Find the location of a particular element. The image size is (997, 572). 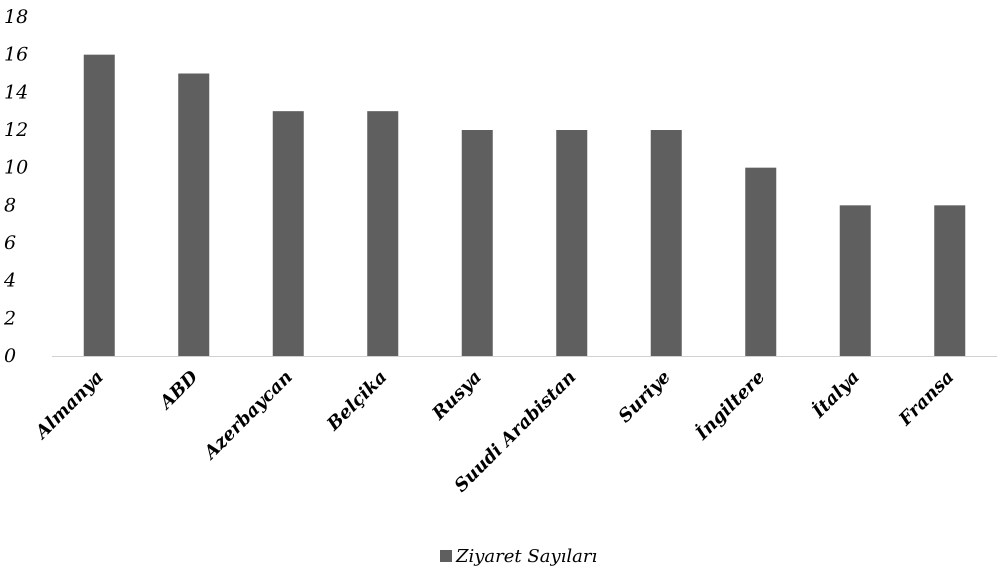

legend: Ziyaret Sayıları is located at coordinates (518, 556).